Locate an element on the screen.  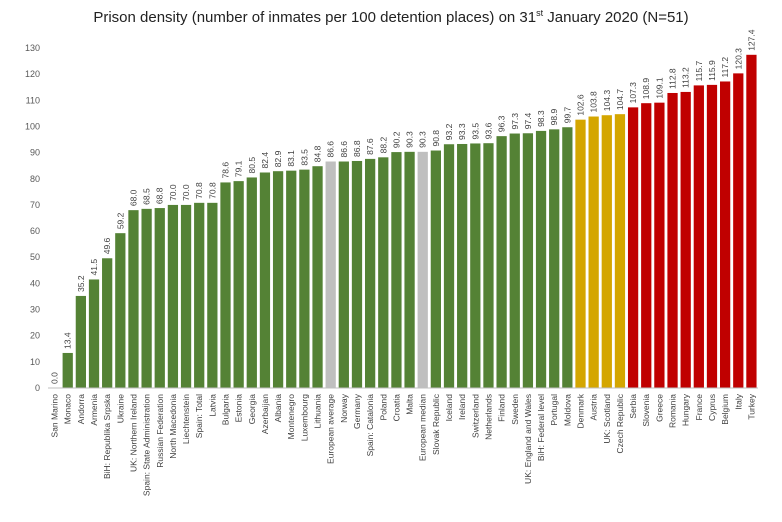
value-label-3: 41.5 is located at coordinates (94, 267).